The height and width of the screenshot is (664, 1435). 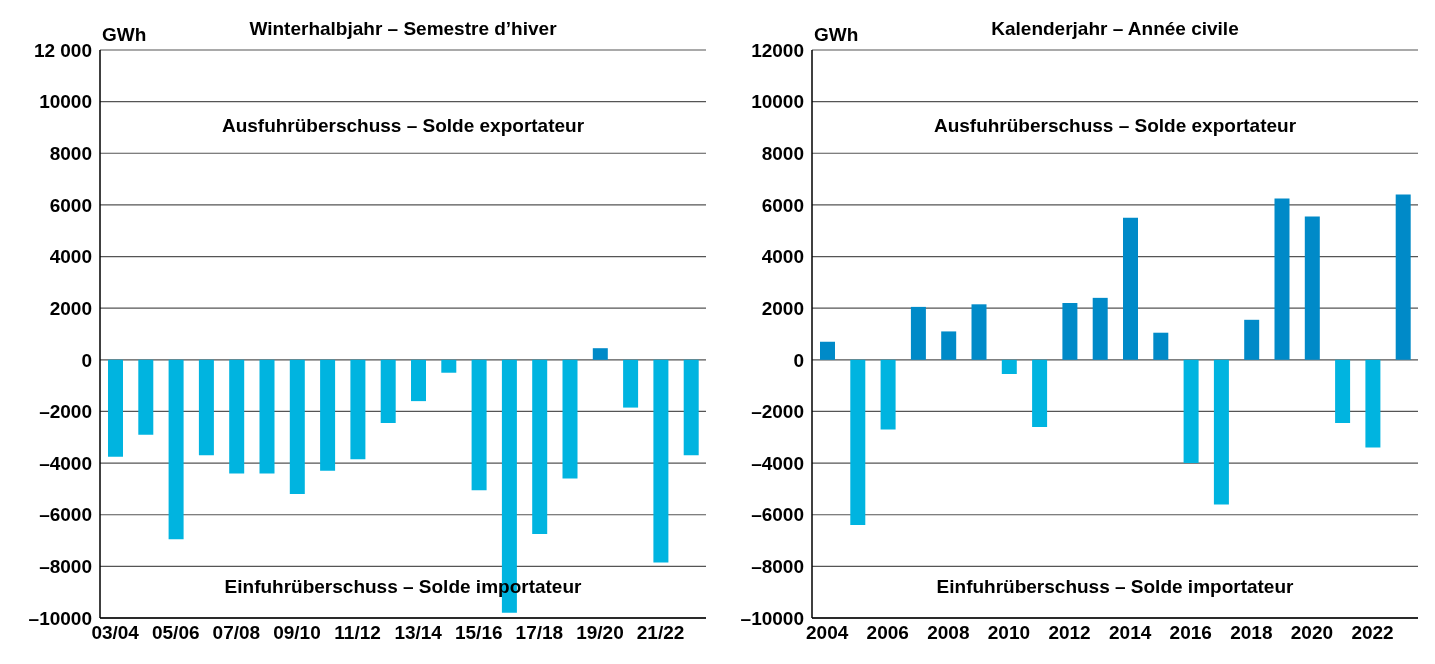 What do you see at coordinates (236, 633) in the screenshot?
I see `x-tick-label: 07/08` at bounding box center [236, 633].